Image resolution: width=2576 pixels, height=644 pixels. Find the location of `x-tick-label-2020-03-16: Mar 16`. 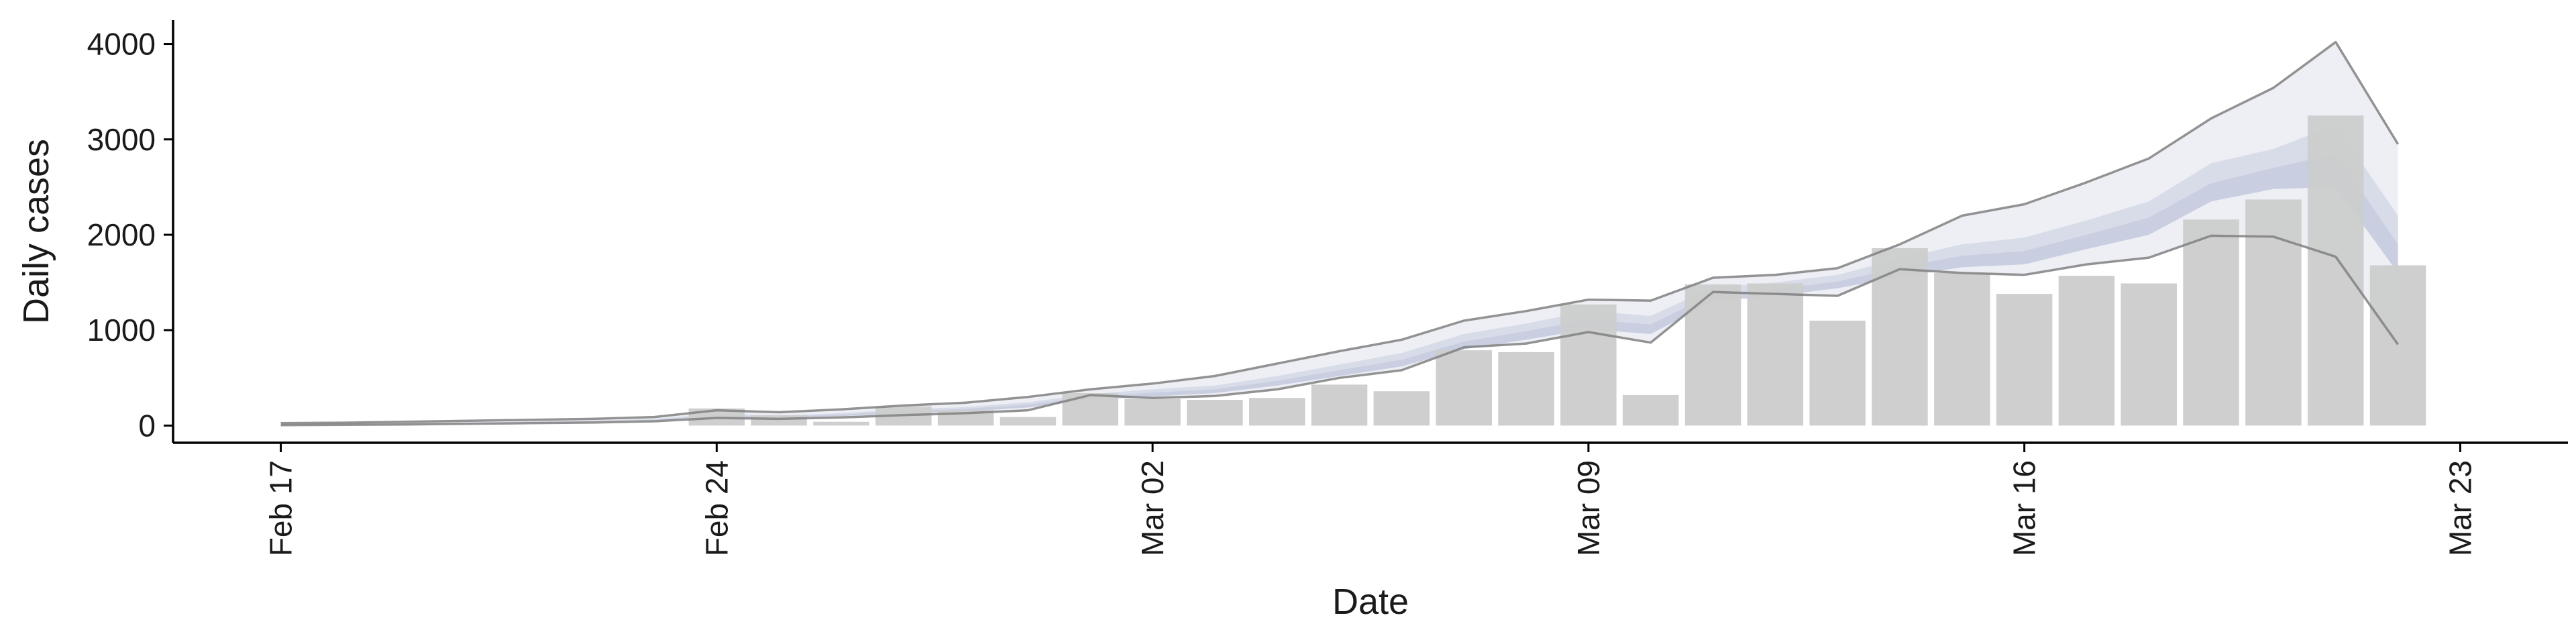

x-tick-label-2020-03-16: Mar 16 is located at coordinates (2024, 508).